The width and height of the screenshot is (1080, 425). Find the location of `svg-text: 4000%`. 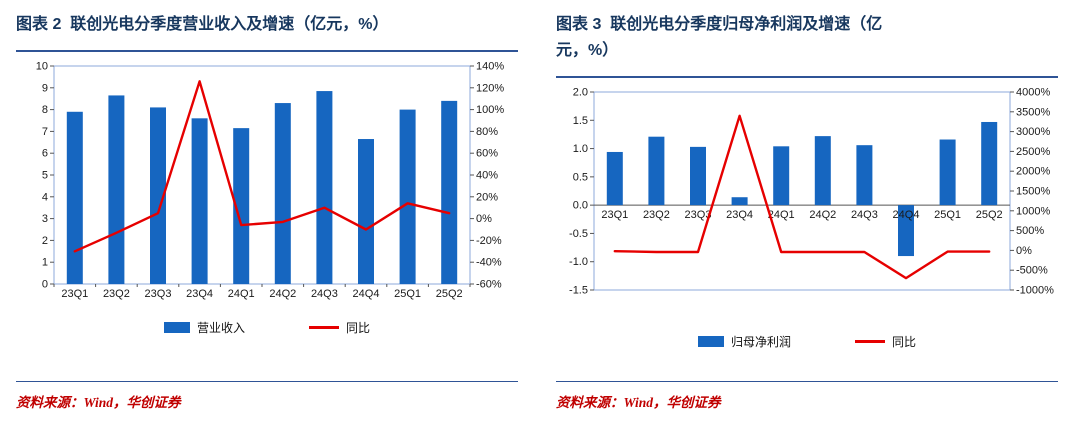

svg-text: 4000% is located at coordinates (1033, 93).